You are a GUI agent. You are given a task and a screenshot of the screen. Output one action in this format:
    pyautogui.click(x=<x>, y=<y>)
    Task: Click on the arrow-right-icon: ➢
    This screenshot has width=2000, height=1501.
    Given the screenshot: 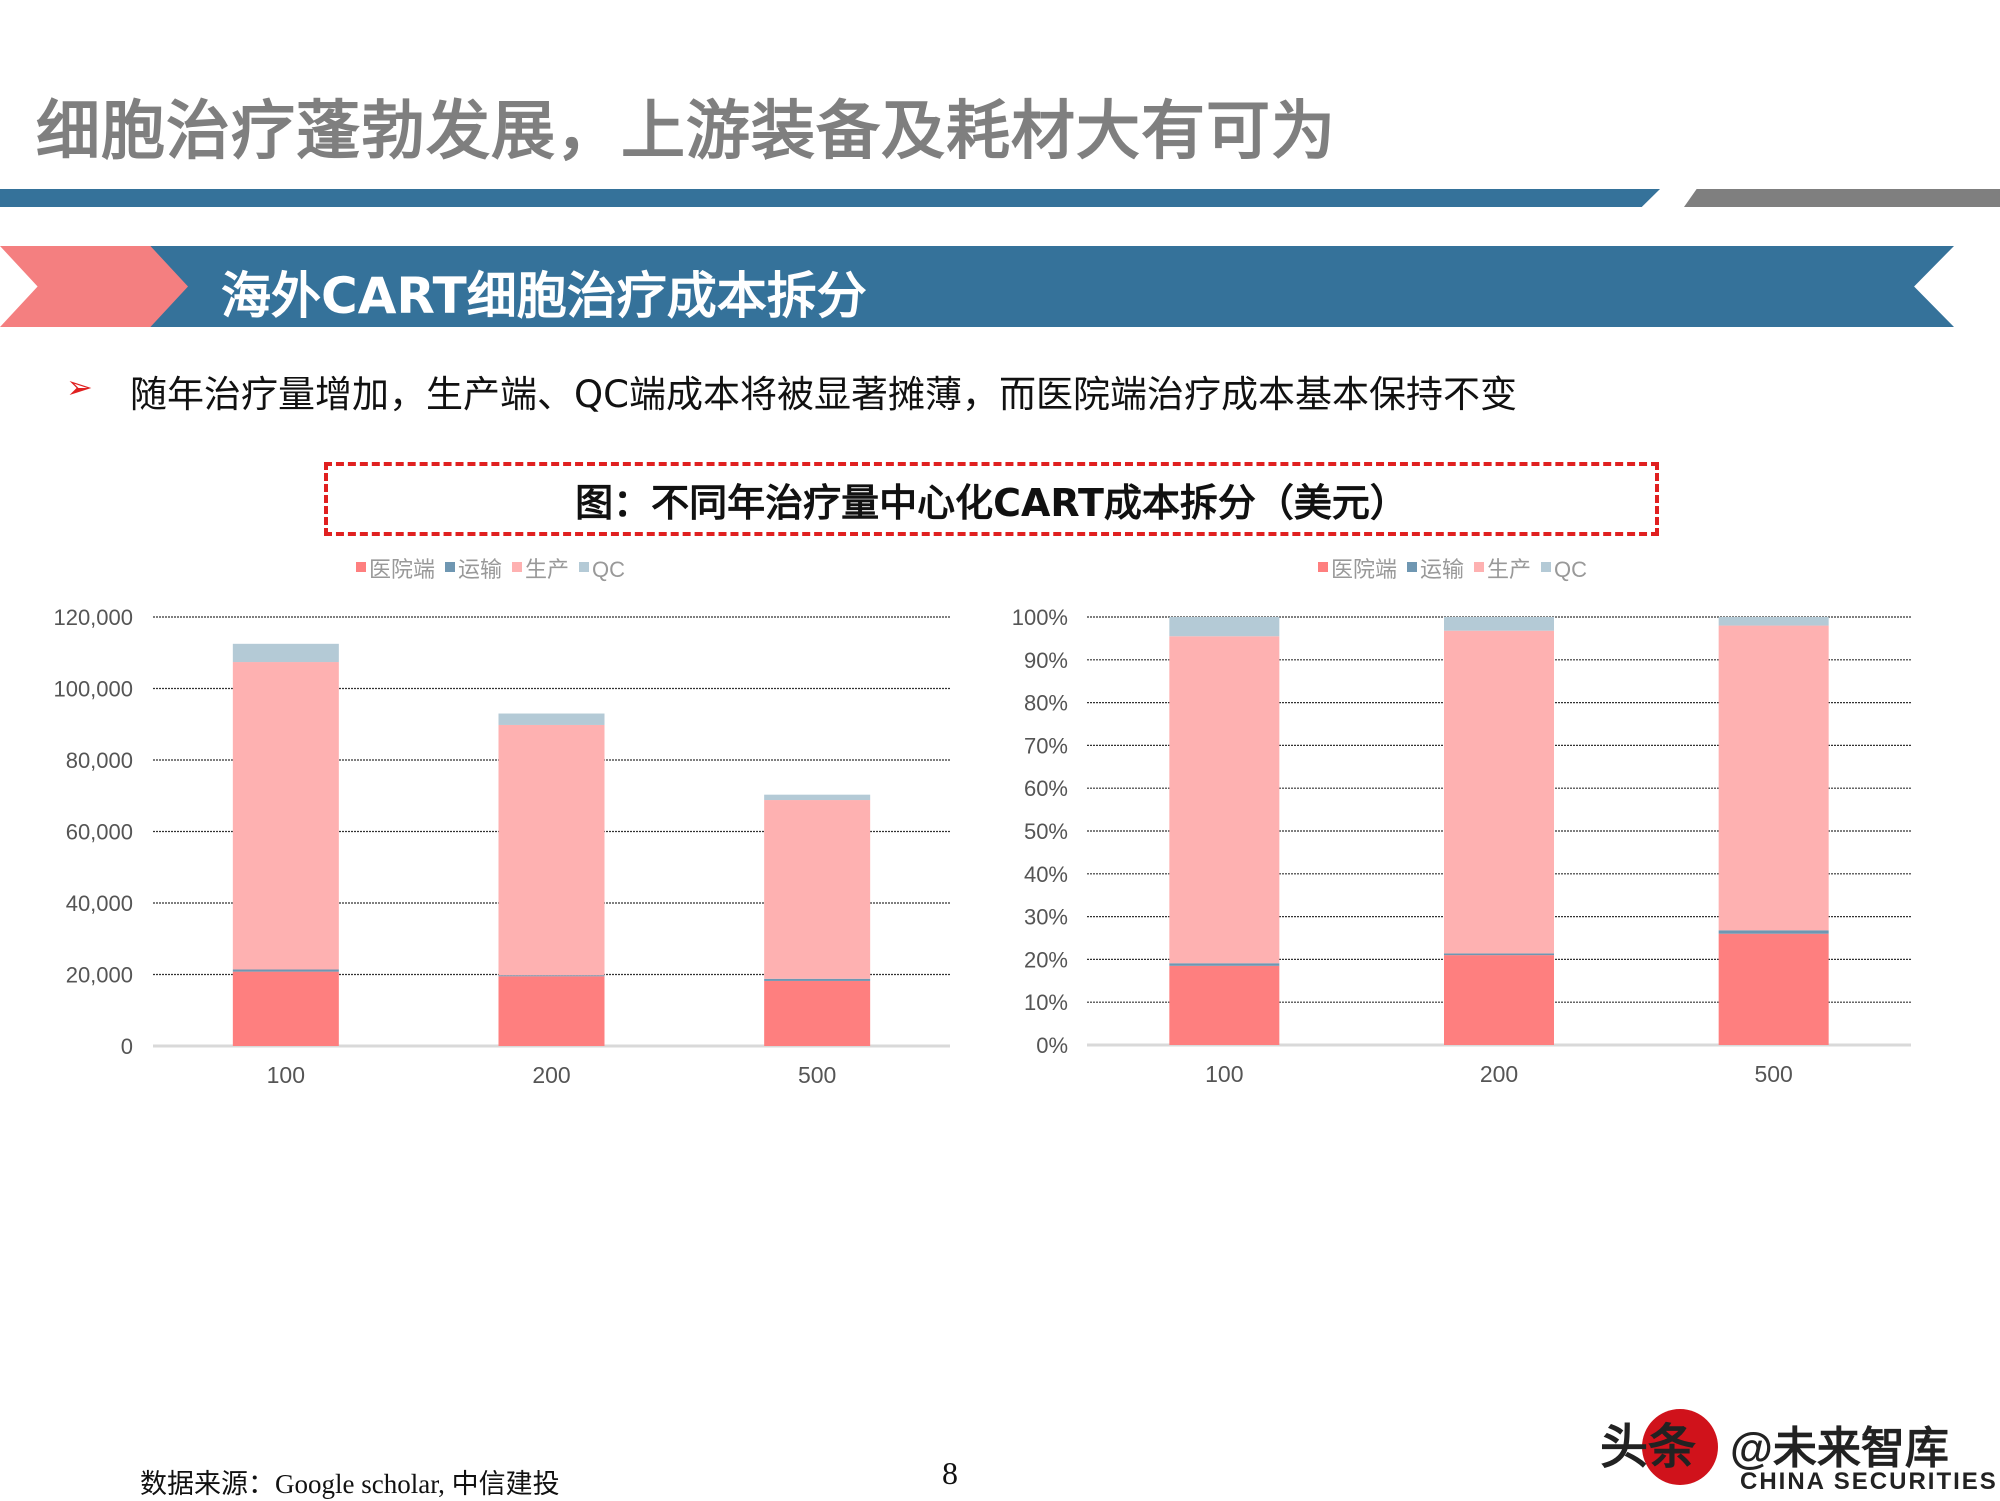 What is the action you would take?
    pyautogui.click(x=79, y=387)
    